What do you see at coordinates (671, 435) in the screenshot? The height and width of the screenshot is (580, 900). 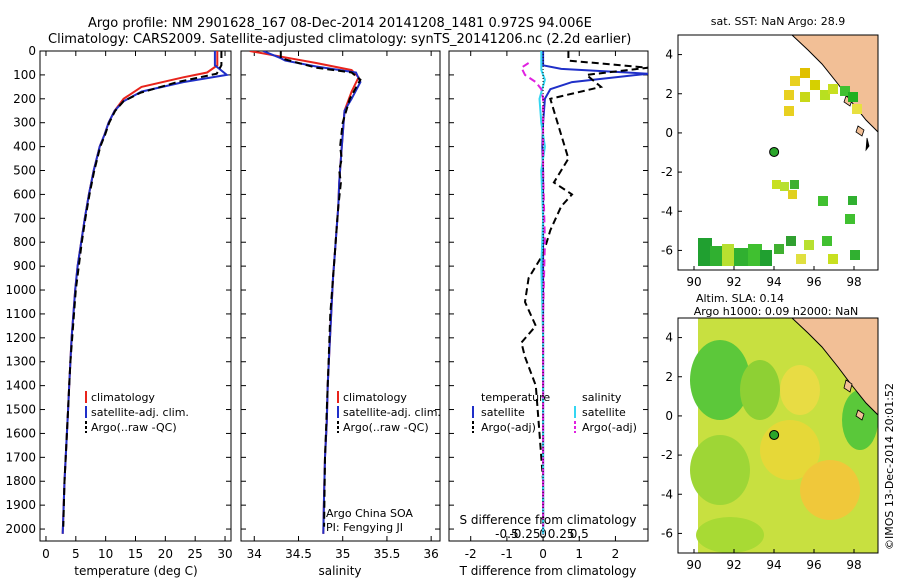 I see `sla-latitude-ticks: 4 2 0 -2 -4 -6` at bounding box center [671, 435].